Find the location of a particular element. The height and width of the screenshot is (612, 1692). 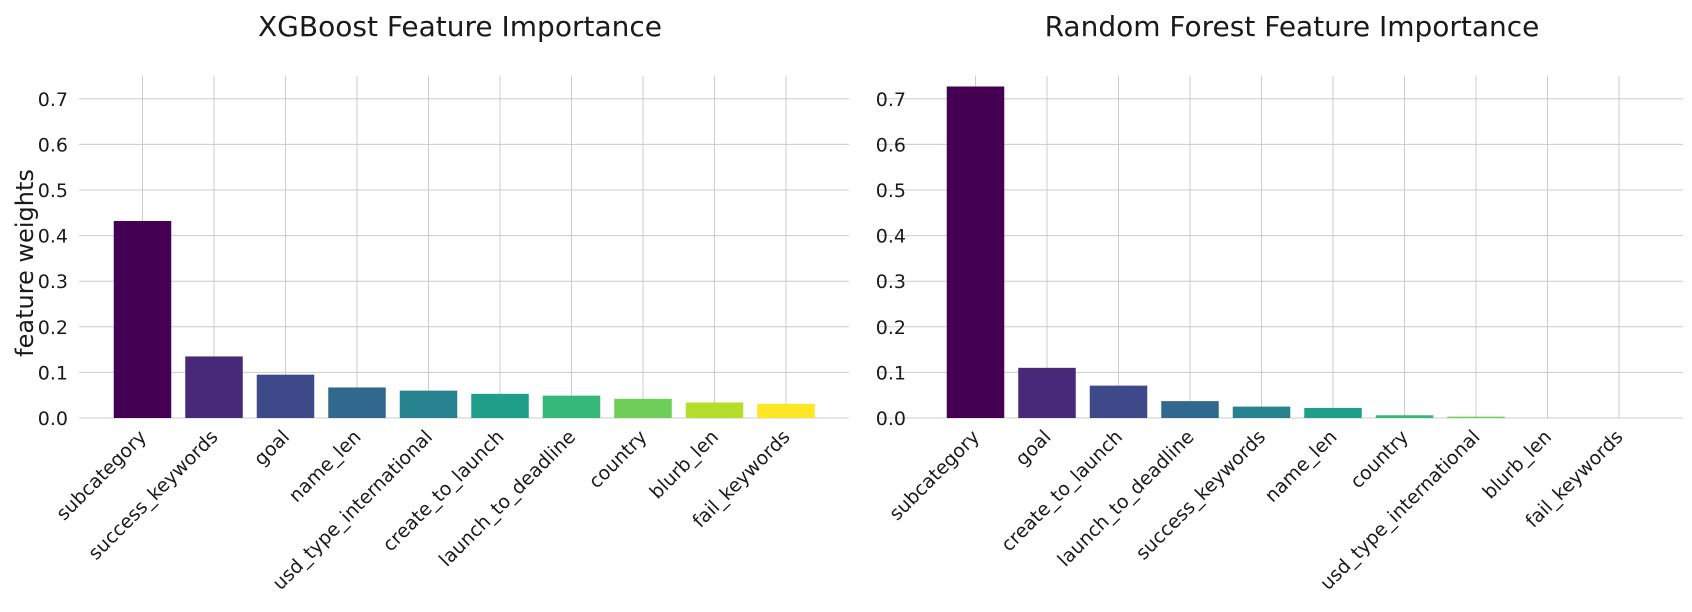

chart-title: XGBoost Feature Importance is located at coordinates (460, 26).